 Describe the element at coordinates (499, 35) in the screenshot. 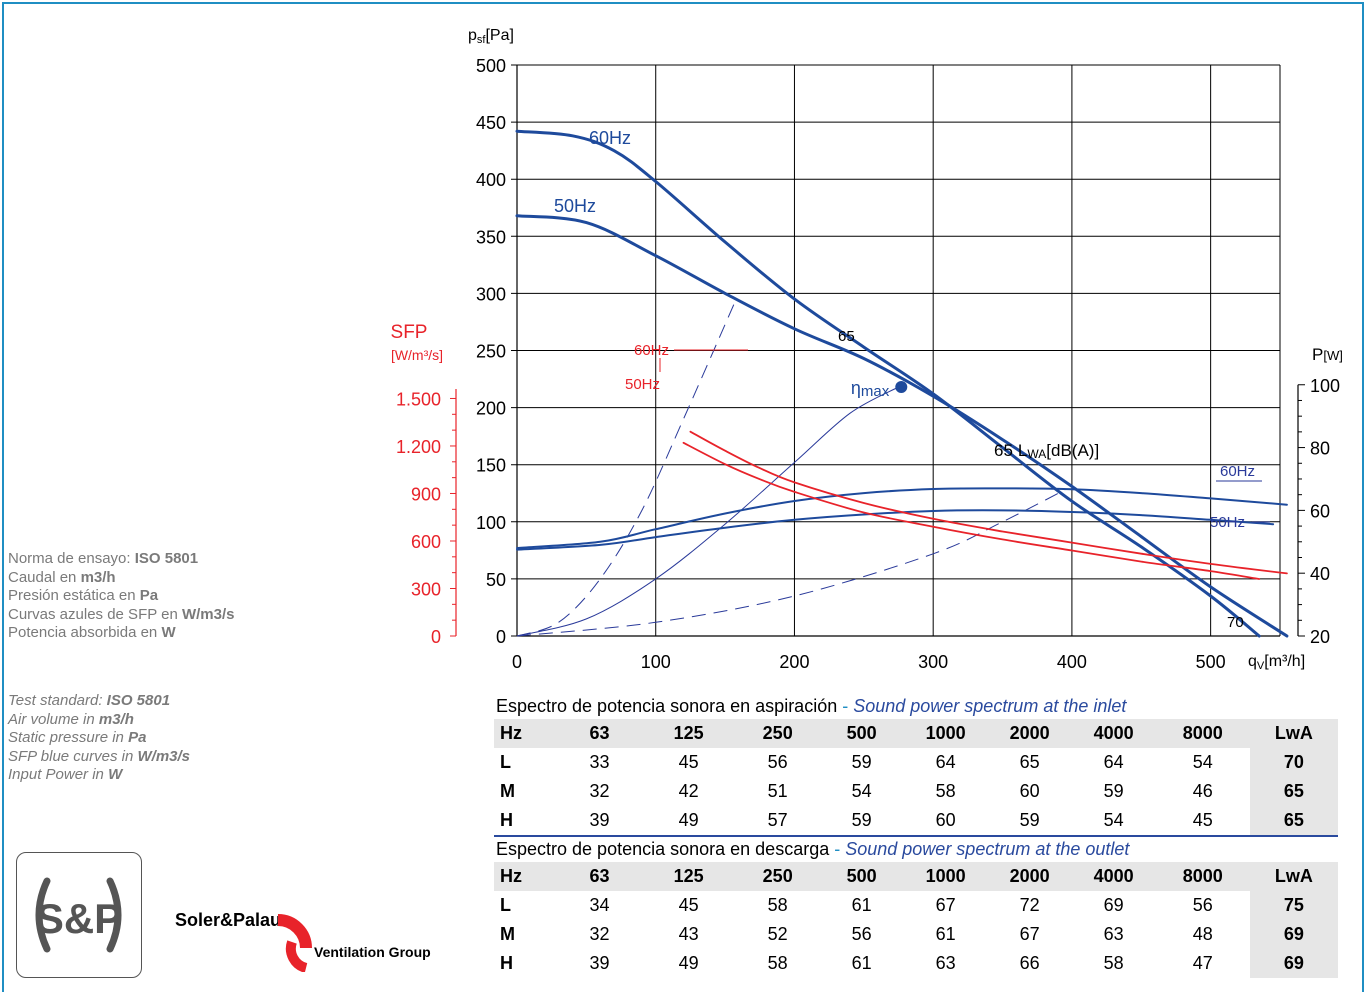

I see `y-axis-label-unit: [Pa]` at that location.